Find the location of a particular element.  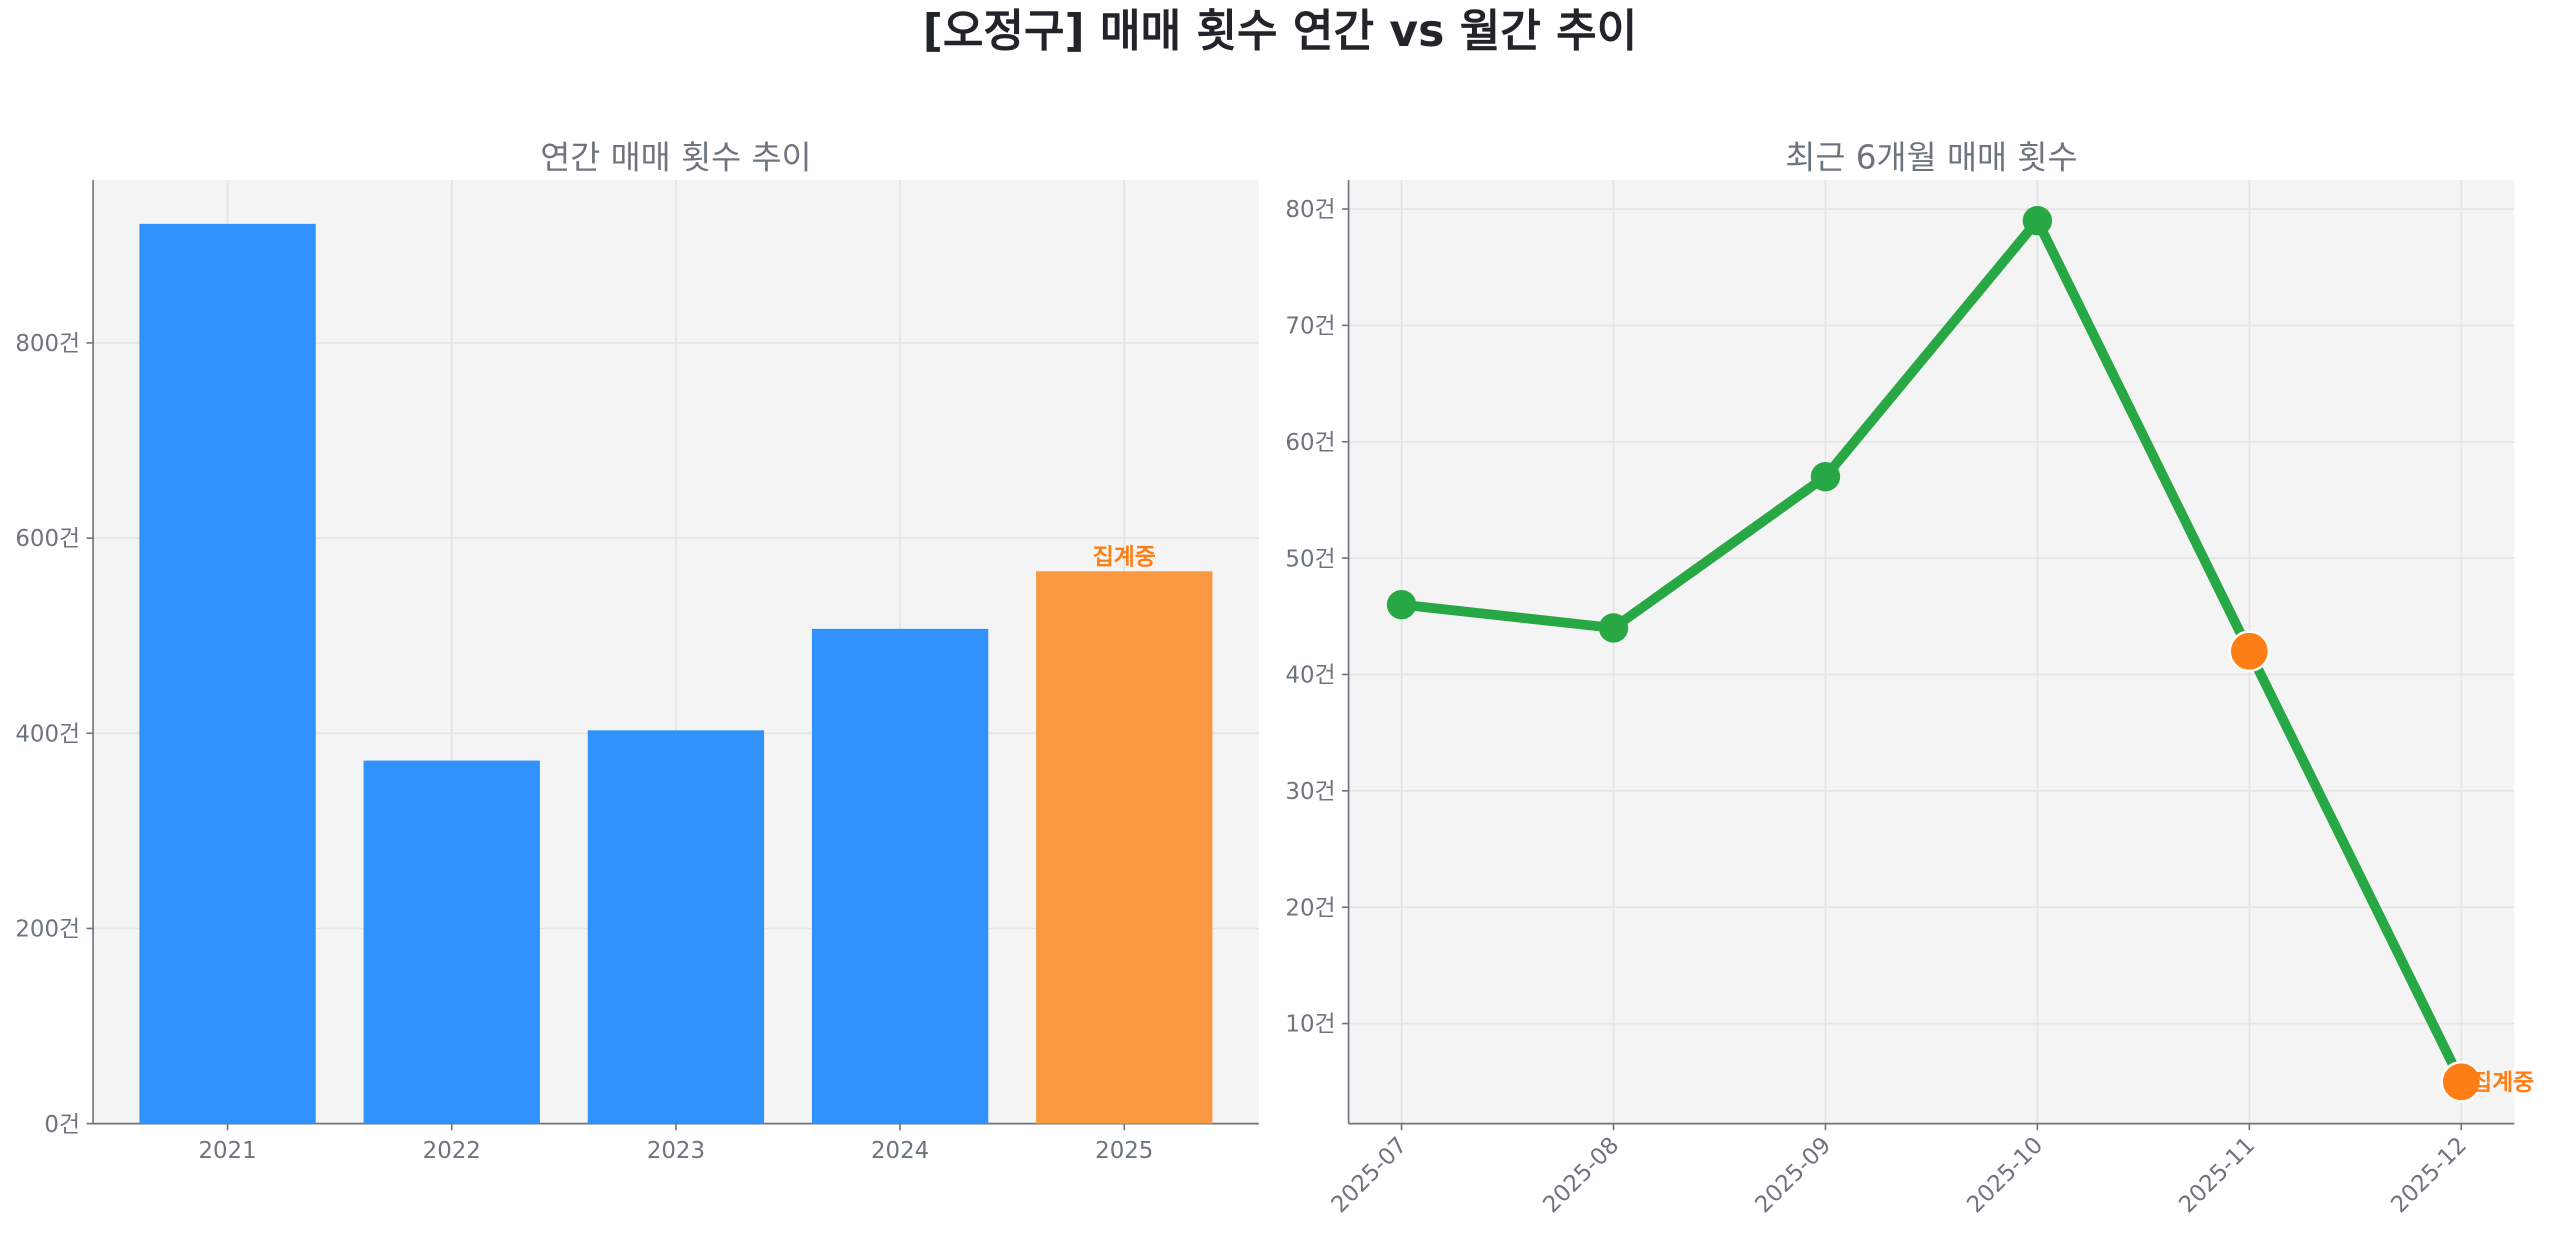

y-tick-label: 200건 is located at coordinates (47, 930).